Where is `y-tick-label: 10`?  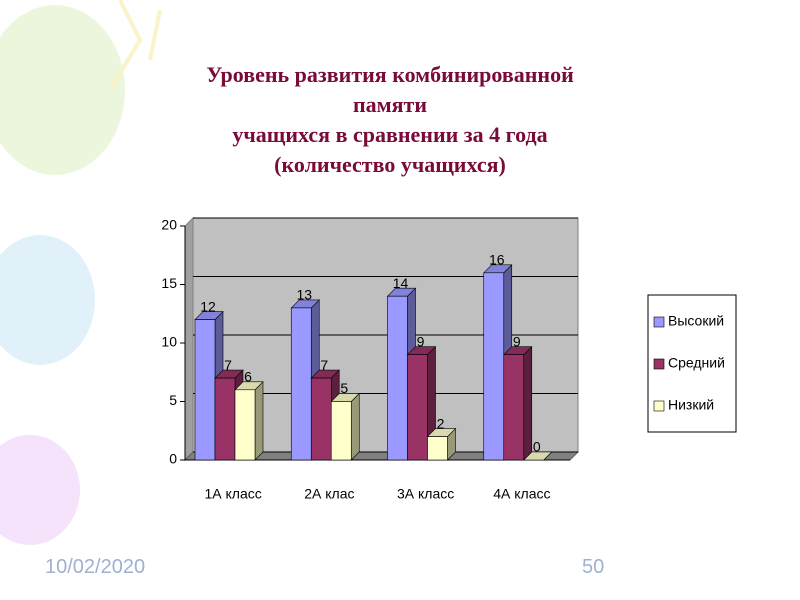 y-tick-label: 10 is located at coordinates (169, 342).